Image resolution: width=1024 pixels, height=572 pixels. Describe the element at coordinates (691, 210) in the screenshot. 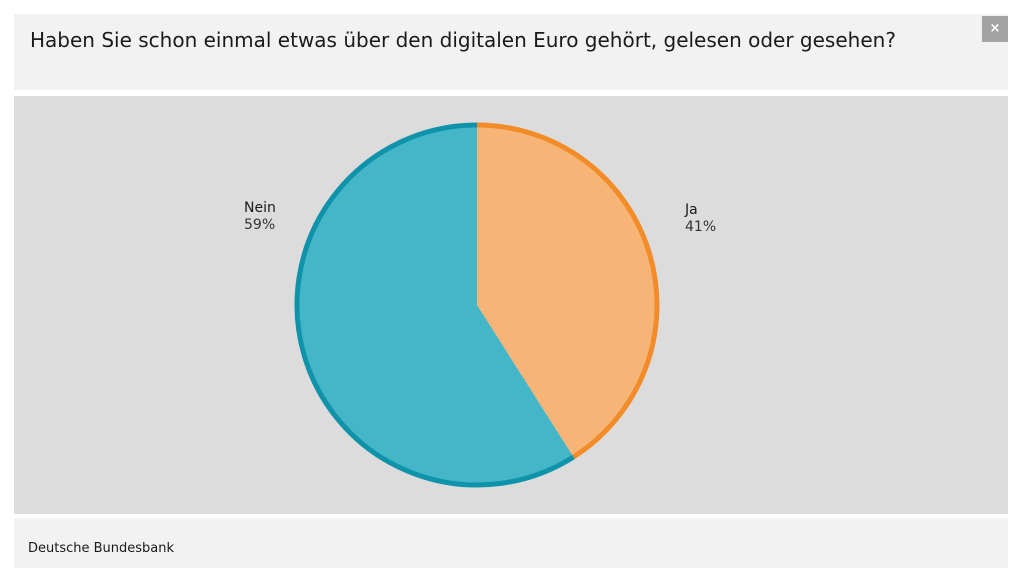

I see `slice-name-ja: Ja` at that location.